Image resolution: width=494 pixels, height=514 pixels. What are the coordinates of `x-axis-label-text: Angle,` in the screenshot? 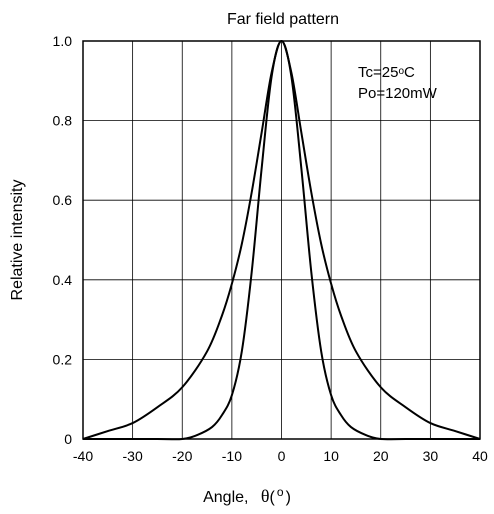 It's located at (226, 497).